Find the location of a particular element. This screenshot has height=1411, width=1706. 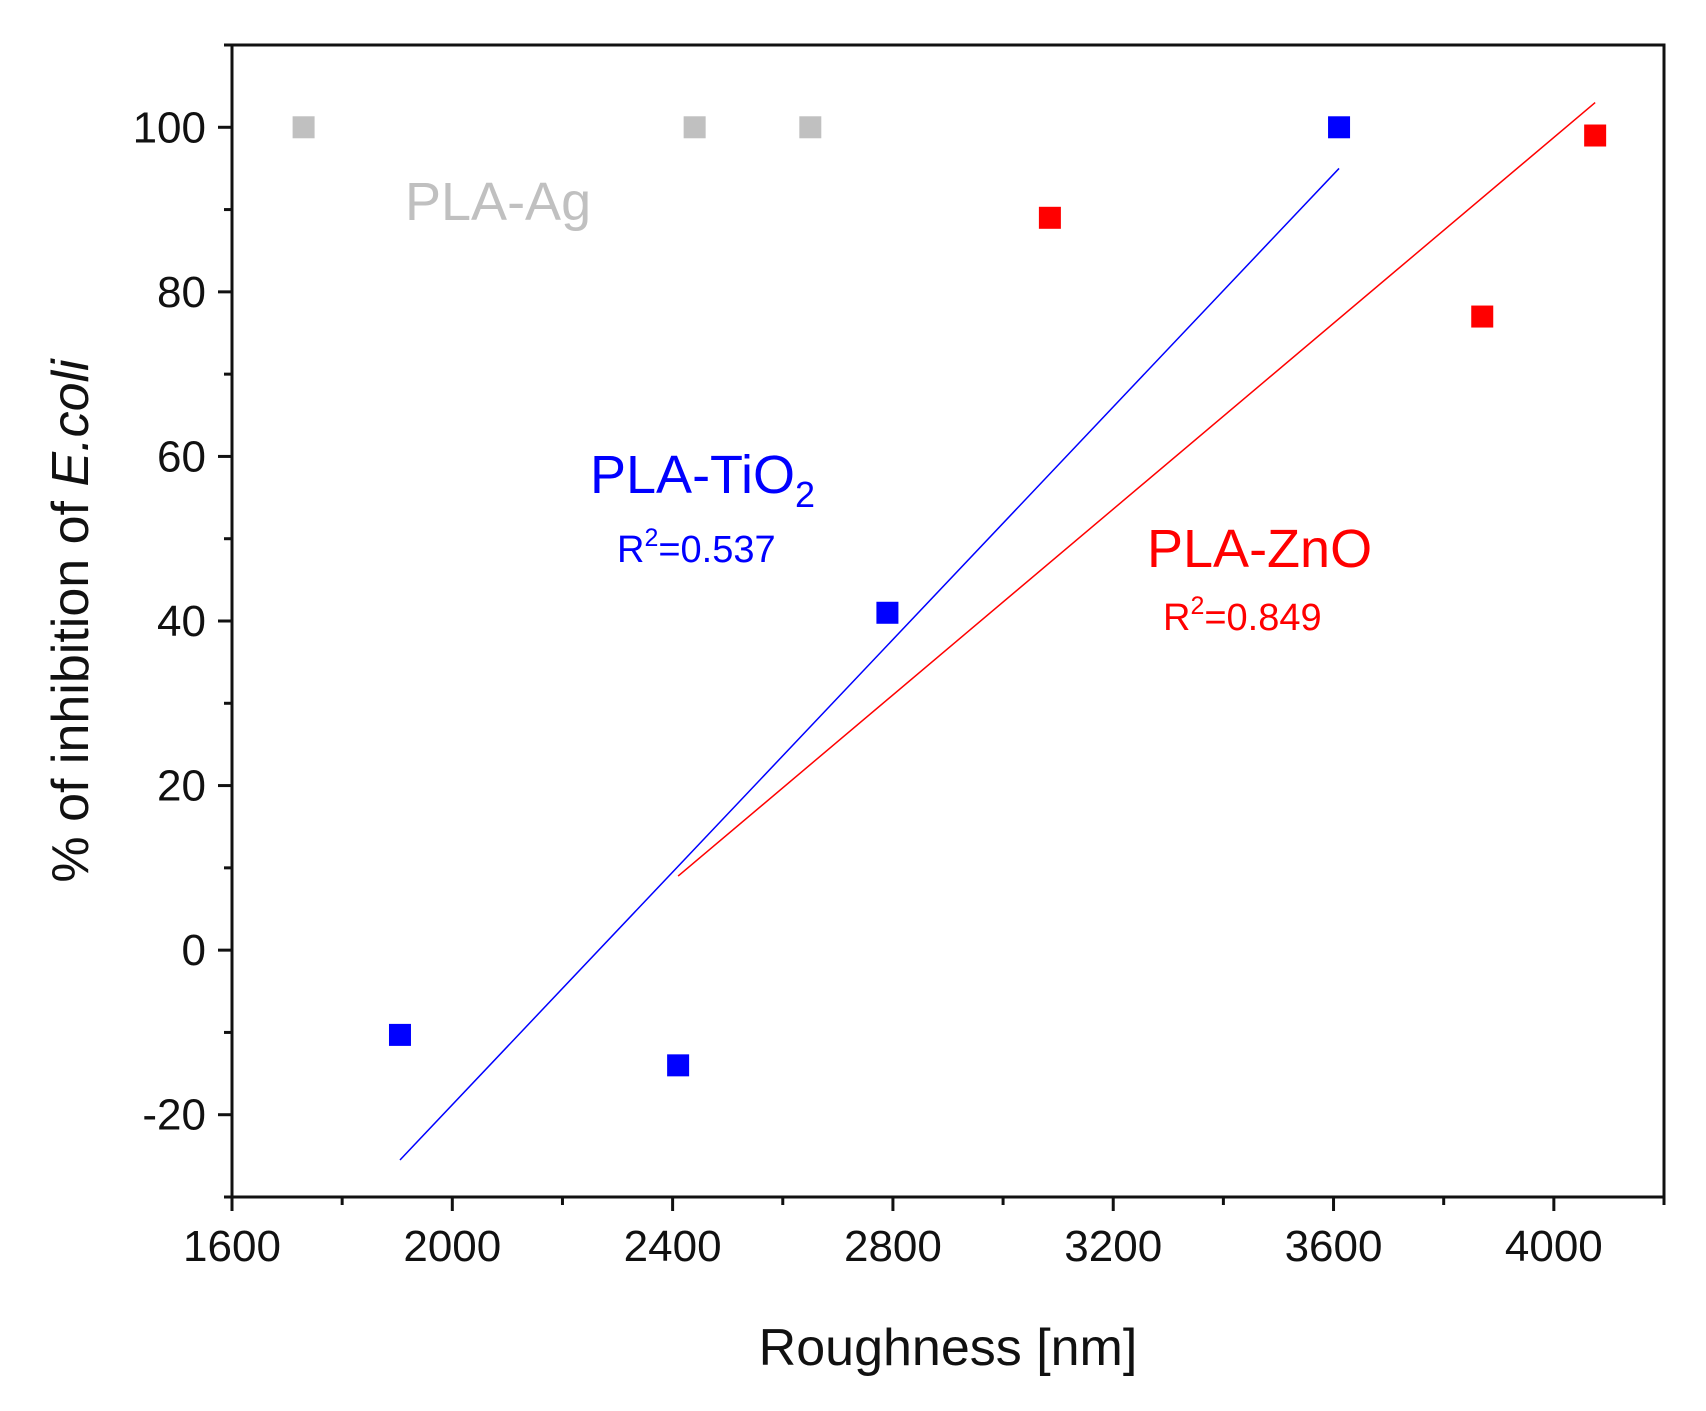

x-tick-label: 1600 is located at coordinates (232, 1246).